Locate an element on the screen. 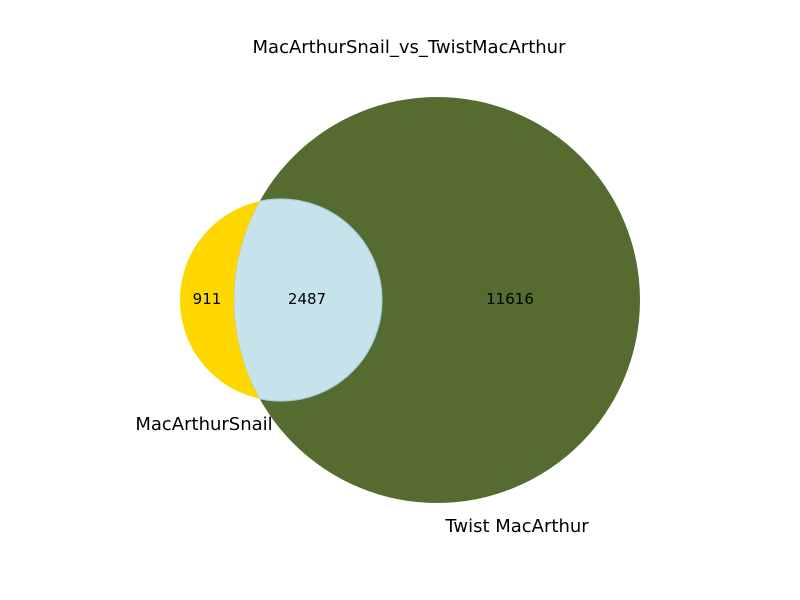  only-b-count: 11616 is located at coordinates (510, 299).